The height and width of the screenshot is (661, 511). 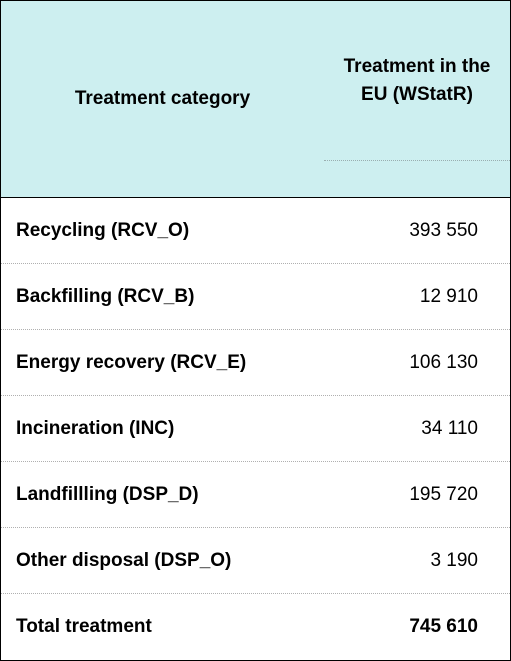 I want to click on header-treatment-eu: Treatment in the EU (WStatR), so click(x=417, y=81).